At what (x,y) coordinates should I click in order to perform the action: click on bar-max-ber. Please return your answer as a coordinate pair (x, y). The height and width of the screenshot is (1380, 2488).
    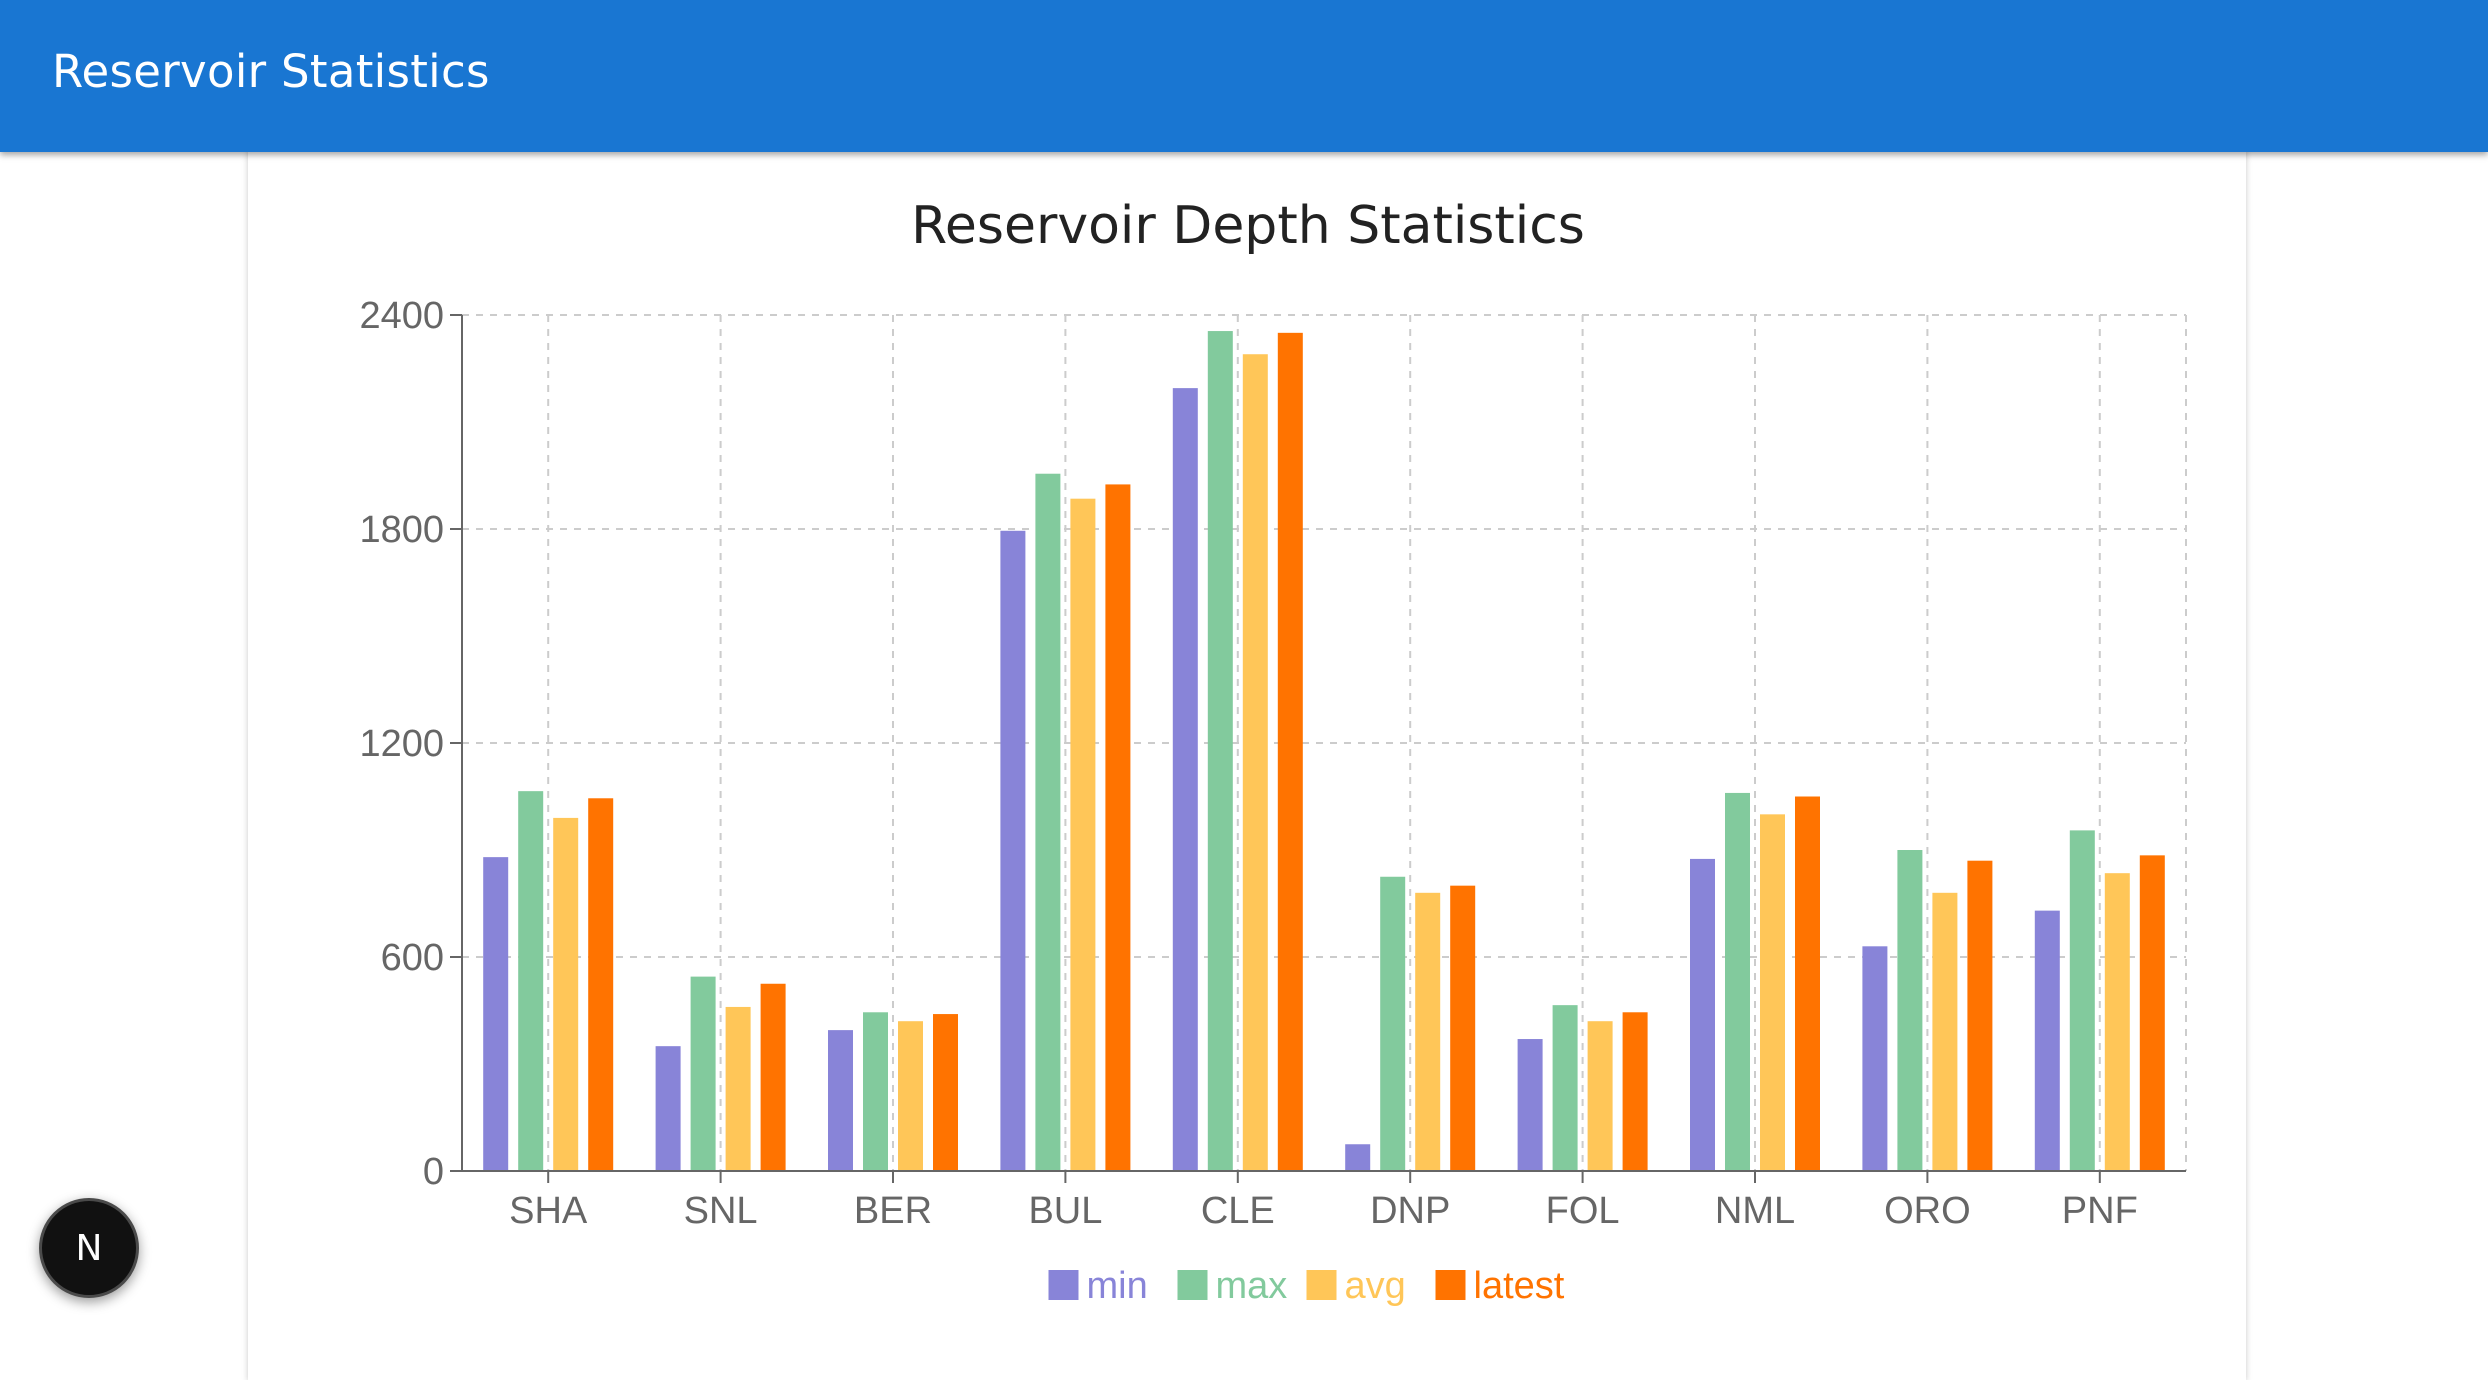
    Looking at the image, I should click on (875, 1091).